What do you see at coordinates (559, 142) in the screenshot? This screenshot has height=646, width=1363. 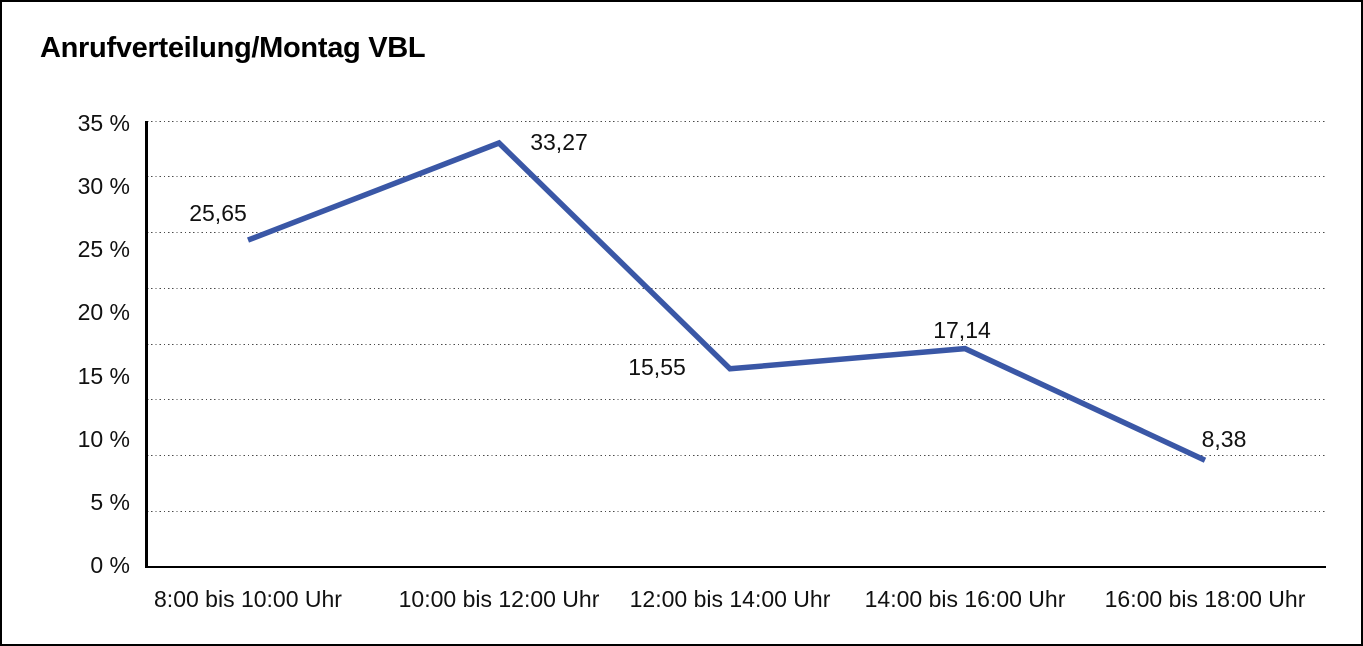 I see `data-point-label: 33,27` at bounding box center [559, 142].